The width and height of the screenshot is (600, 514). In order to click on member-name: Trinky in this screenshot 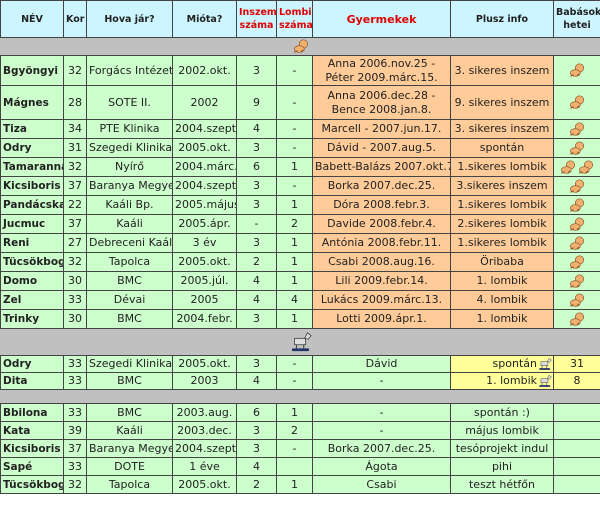, I will do `click(21, 319)`.